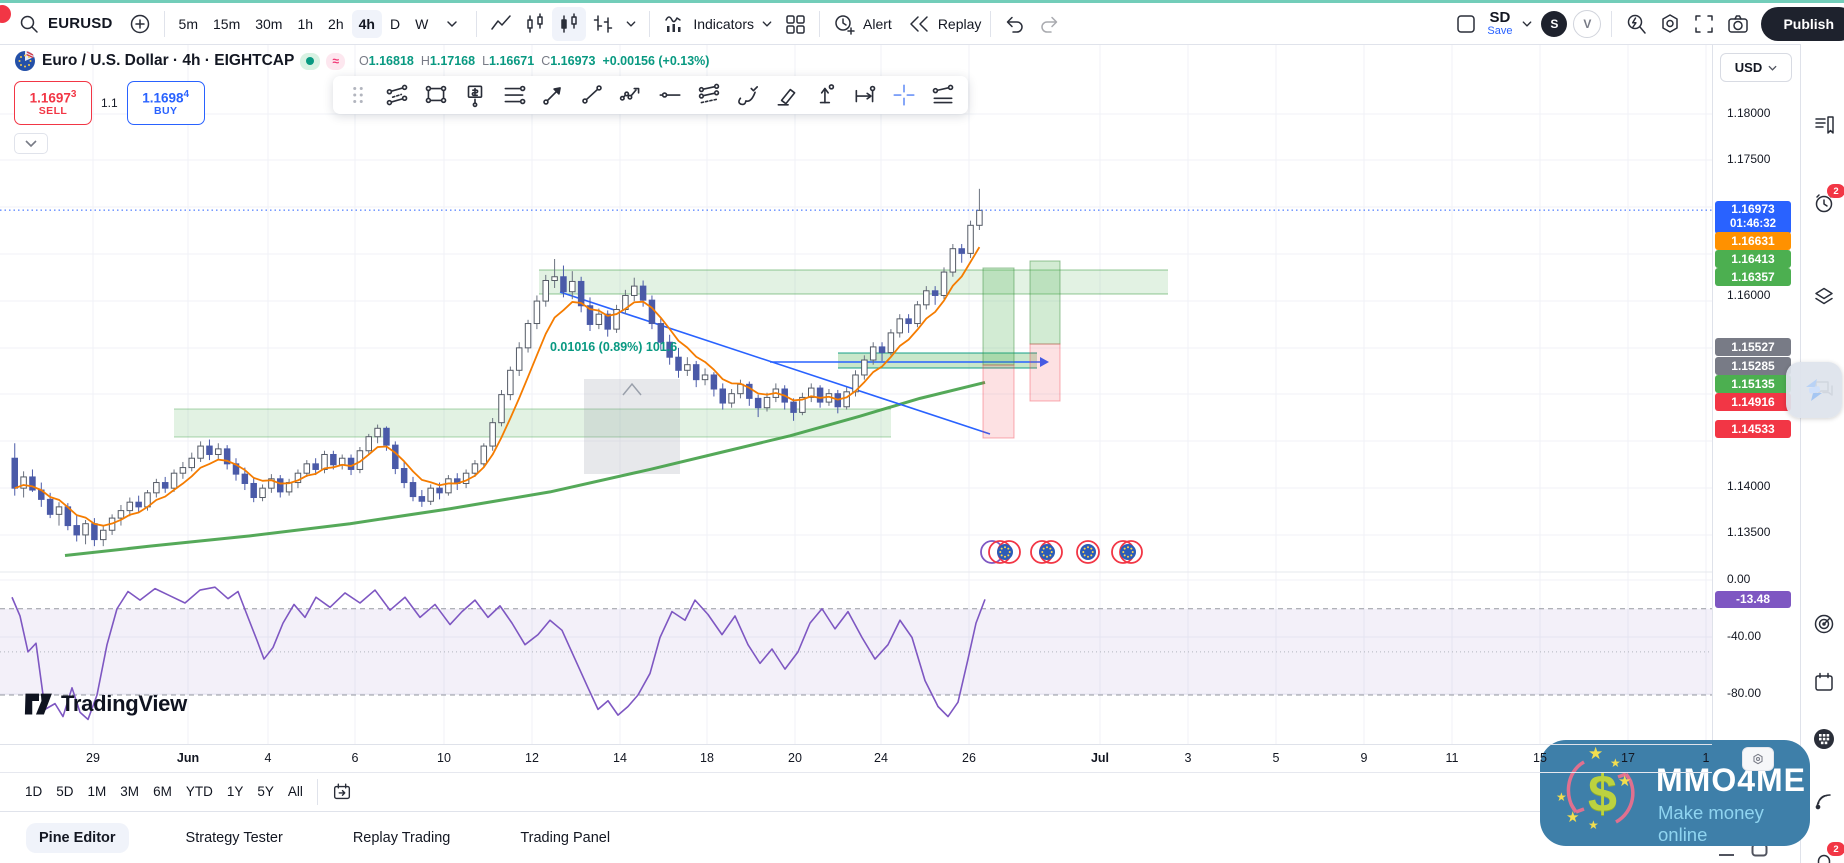 The width and height of the screenshot is (1844, 863). I want to click on screener-radar-icon, so click(1824, 624).